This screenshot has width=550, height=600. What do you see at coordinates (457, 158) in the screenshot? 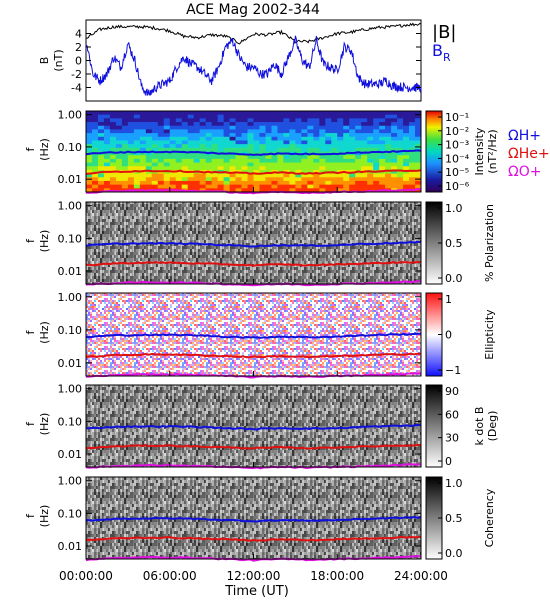
I see `colorbar-tick-label: 10⁻⁴` at bounding box center [457, 158].